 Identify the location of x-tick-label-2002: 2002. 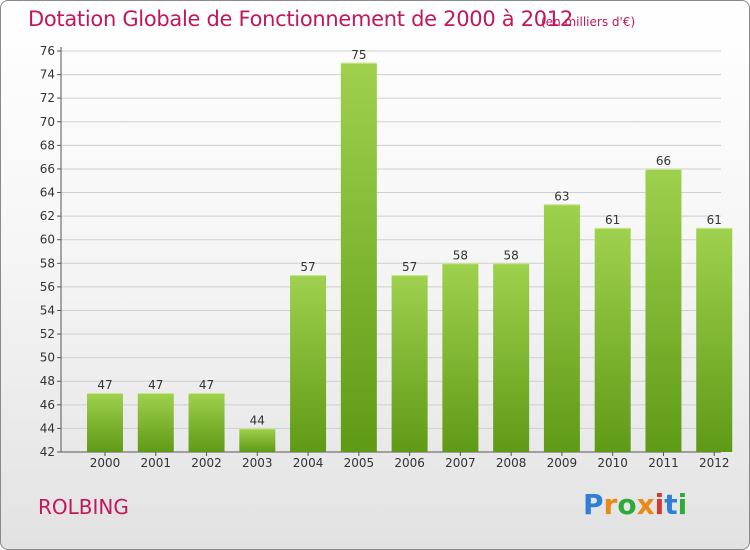
(206, 463).